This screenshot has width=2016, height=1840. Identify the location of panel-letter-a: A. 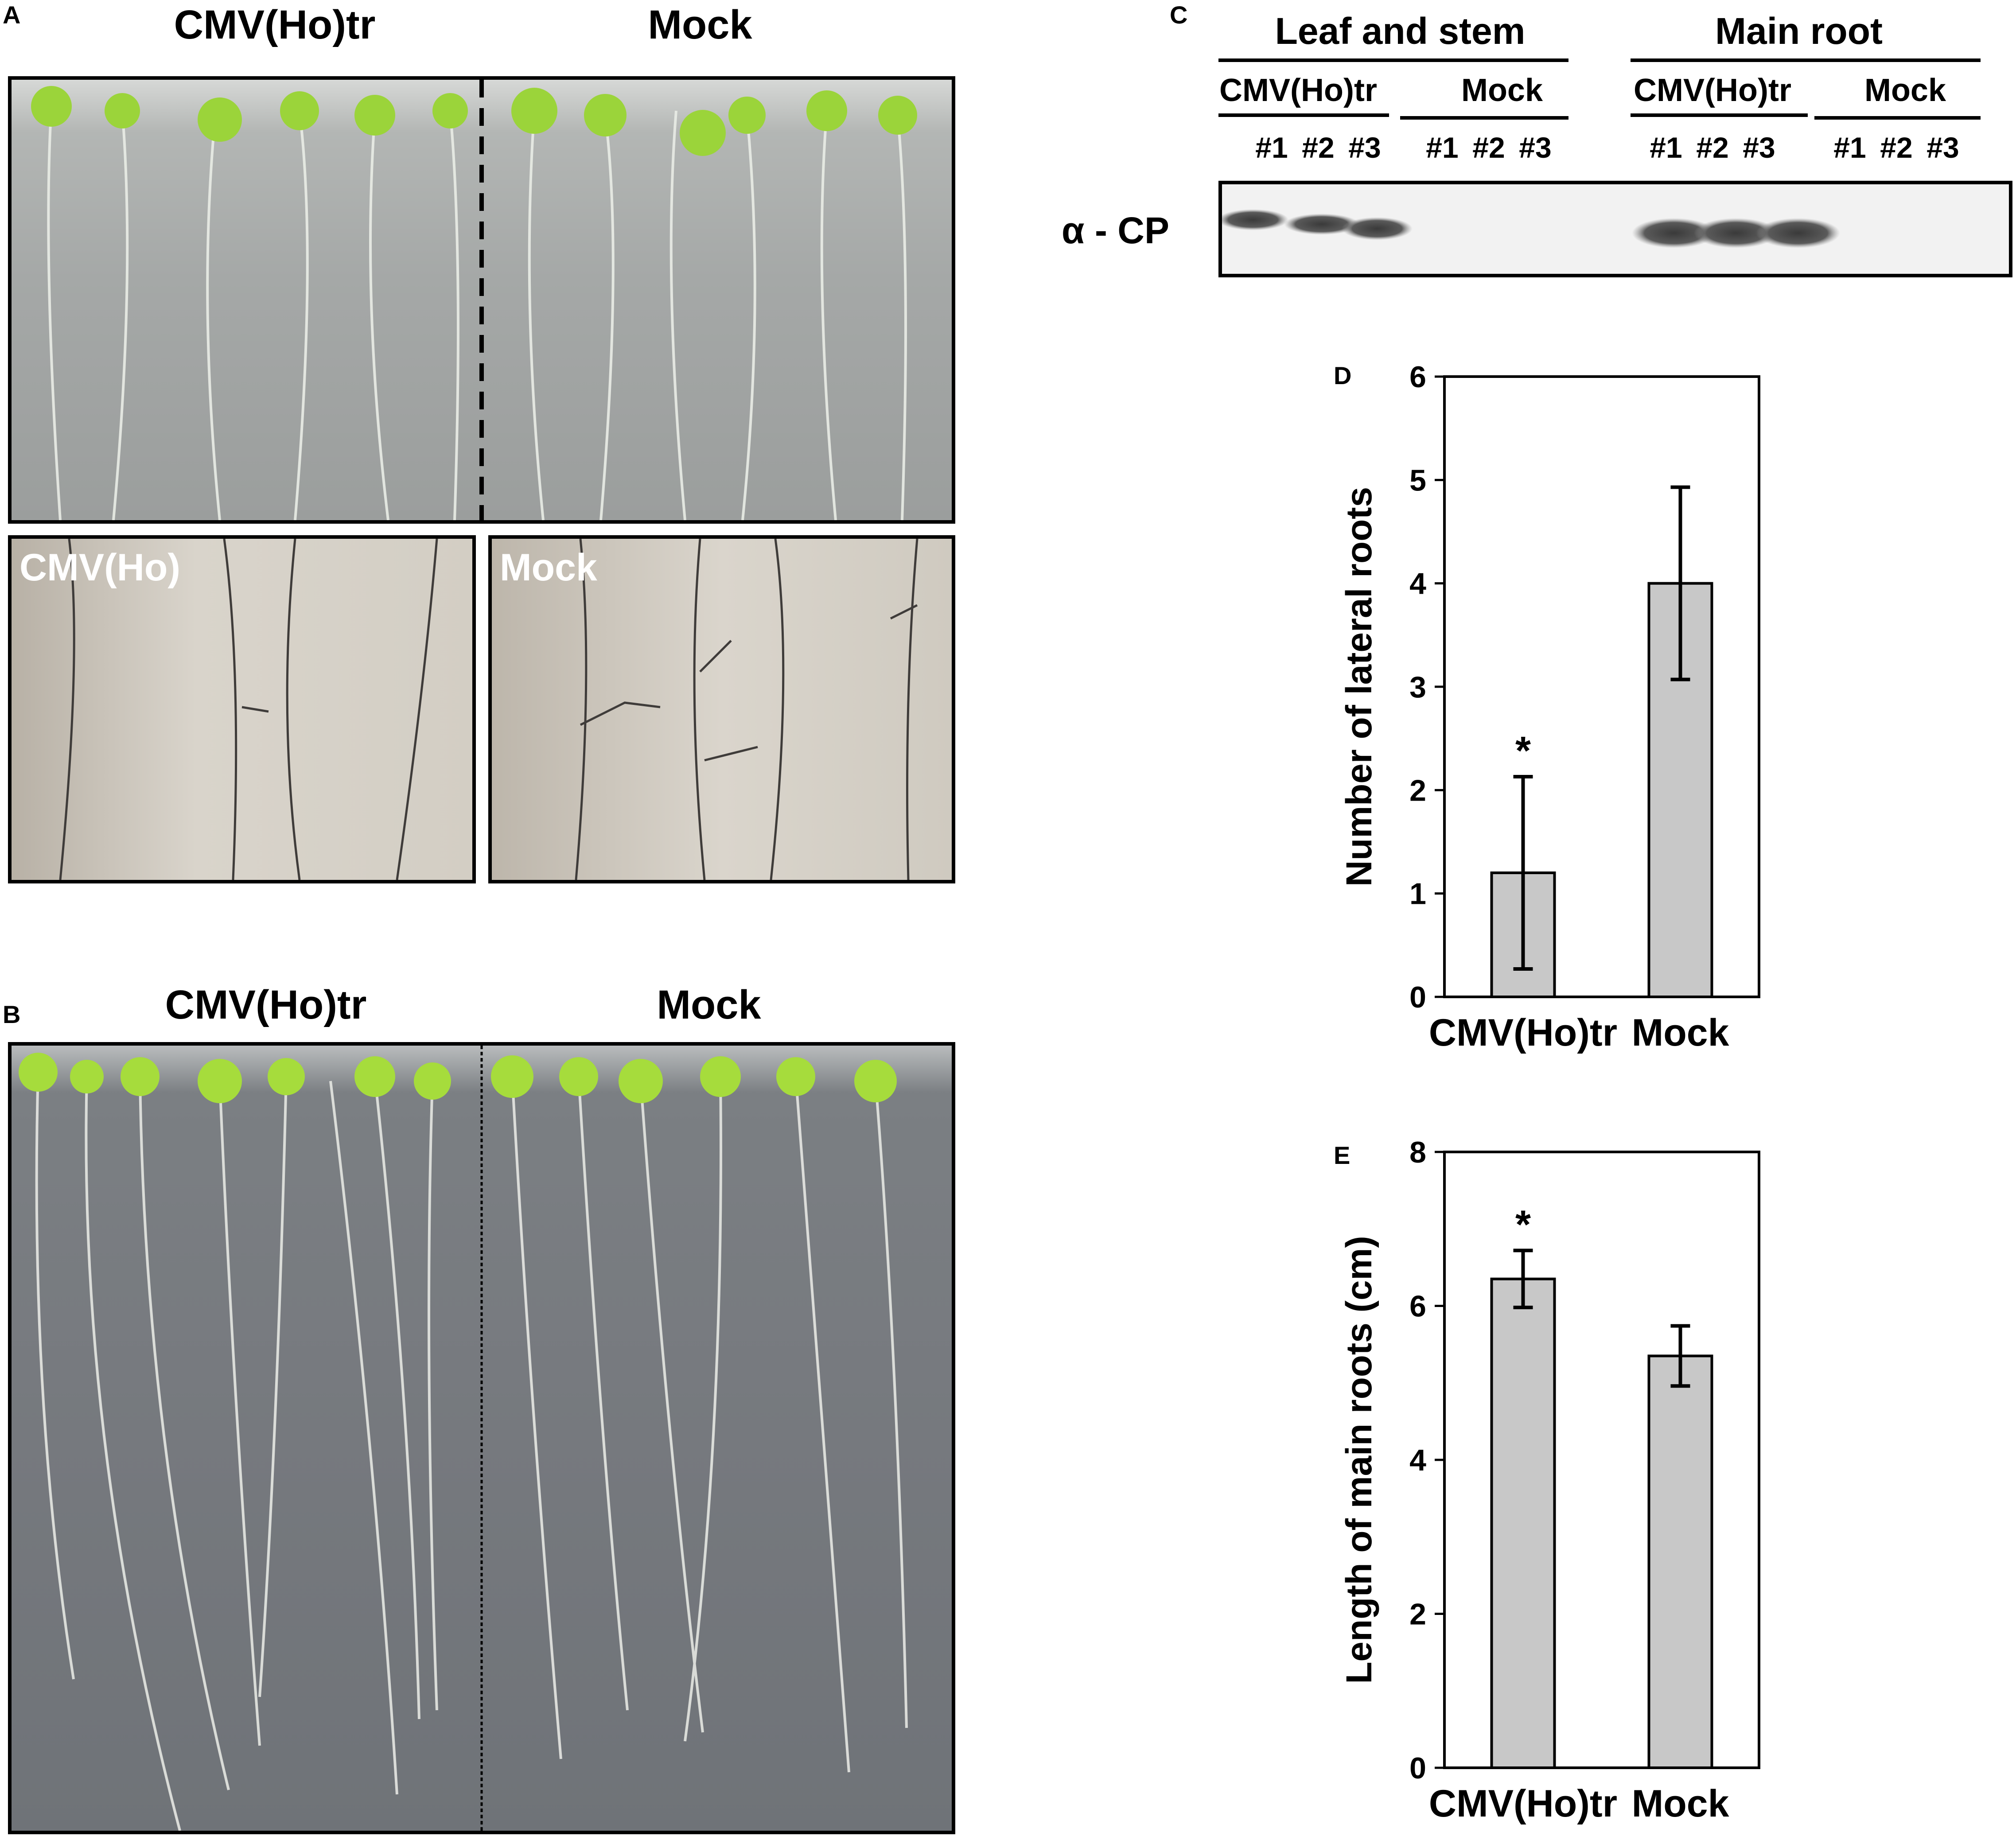
(12, 15).